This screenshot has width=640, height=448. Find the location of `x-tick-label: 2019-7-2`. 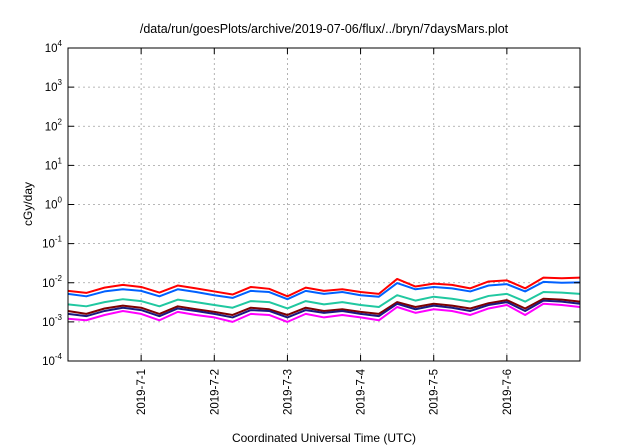

x-tick-label: 2019-7-2 is located at coordinates (215, 392).